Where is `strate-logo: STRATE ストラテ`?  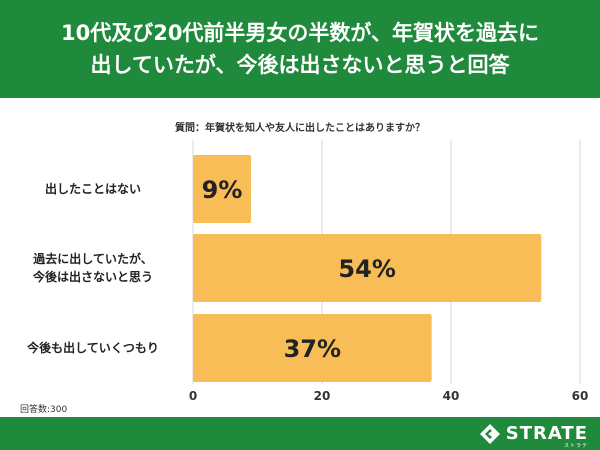 strate-logo: STRATE ストラテ is located at coordinates (533, 435).